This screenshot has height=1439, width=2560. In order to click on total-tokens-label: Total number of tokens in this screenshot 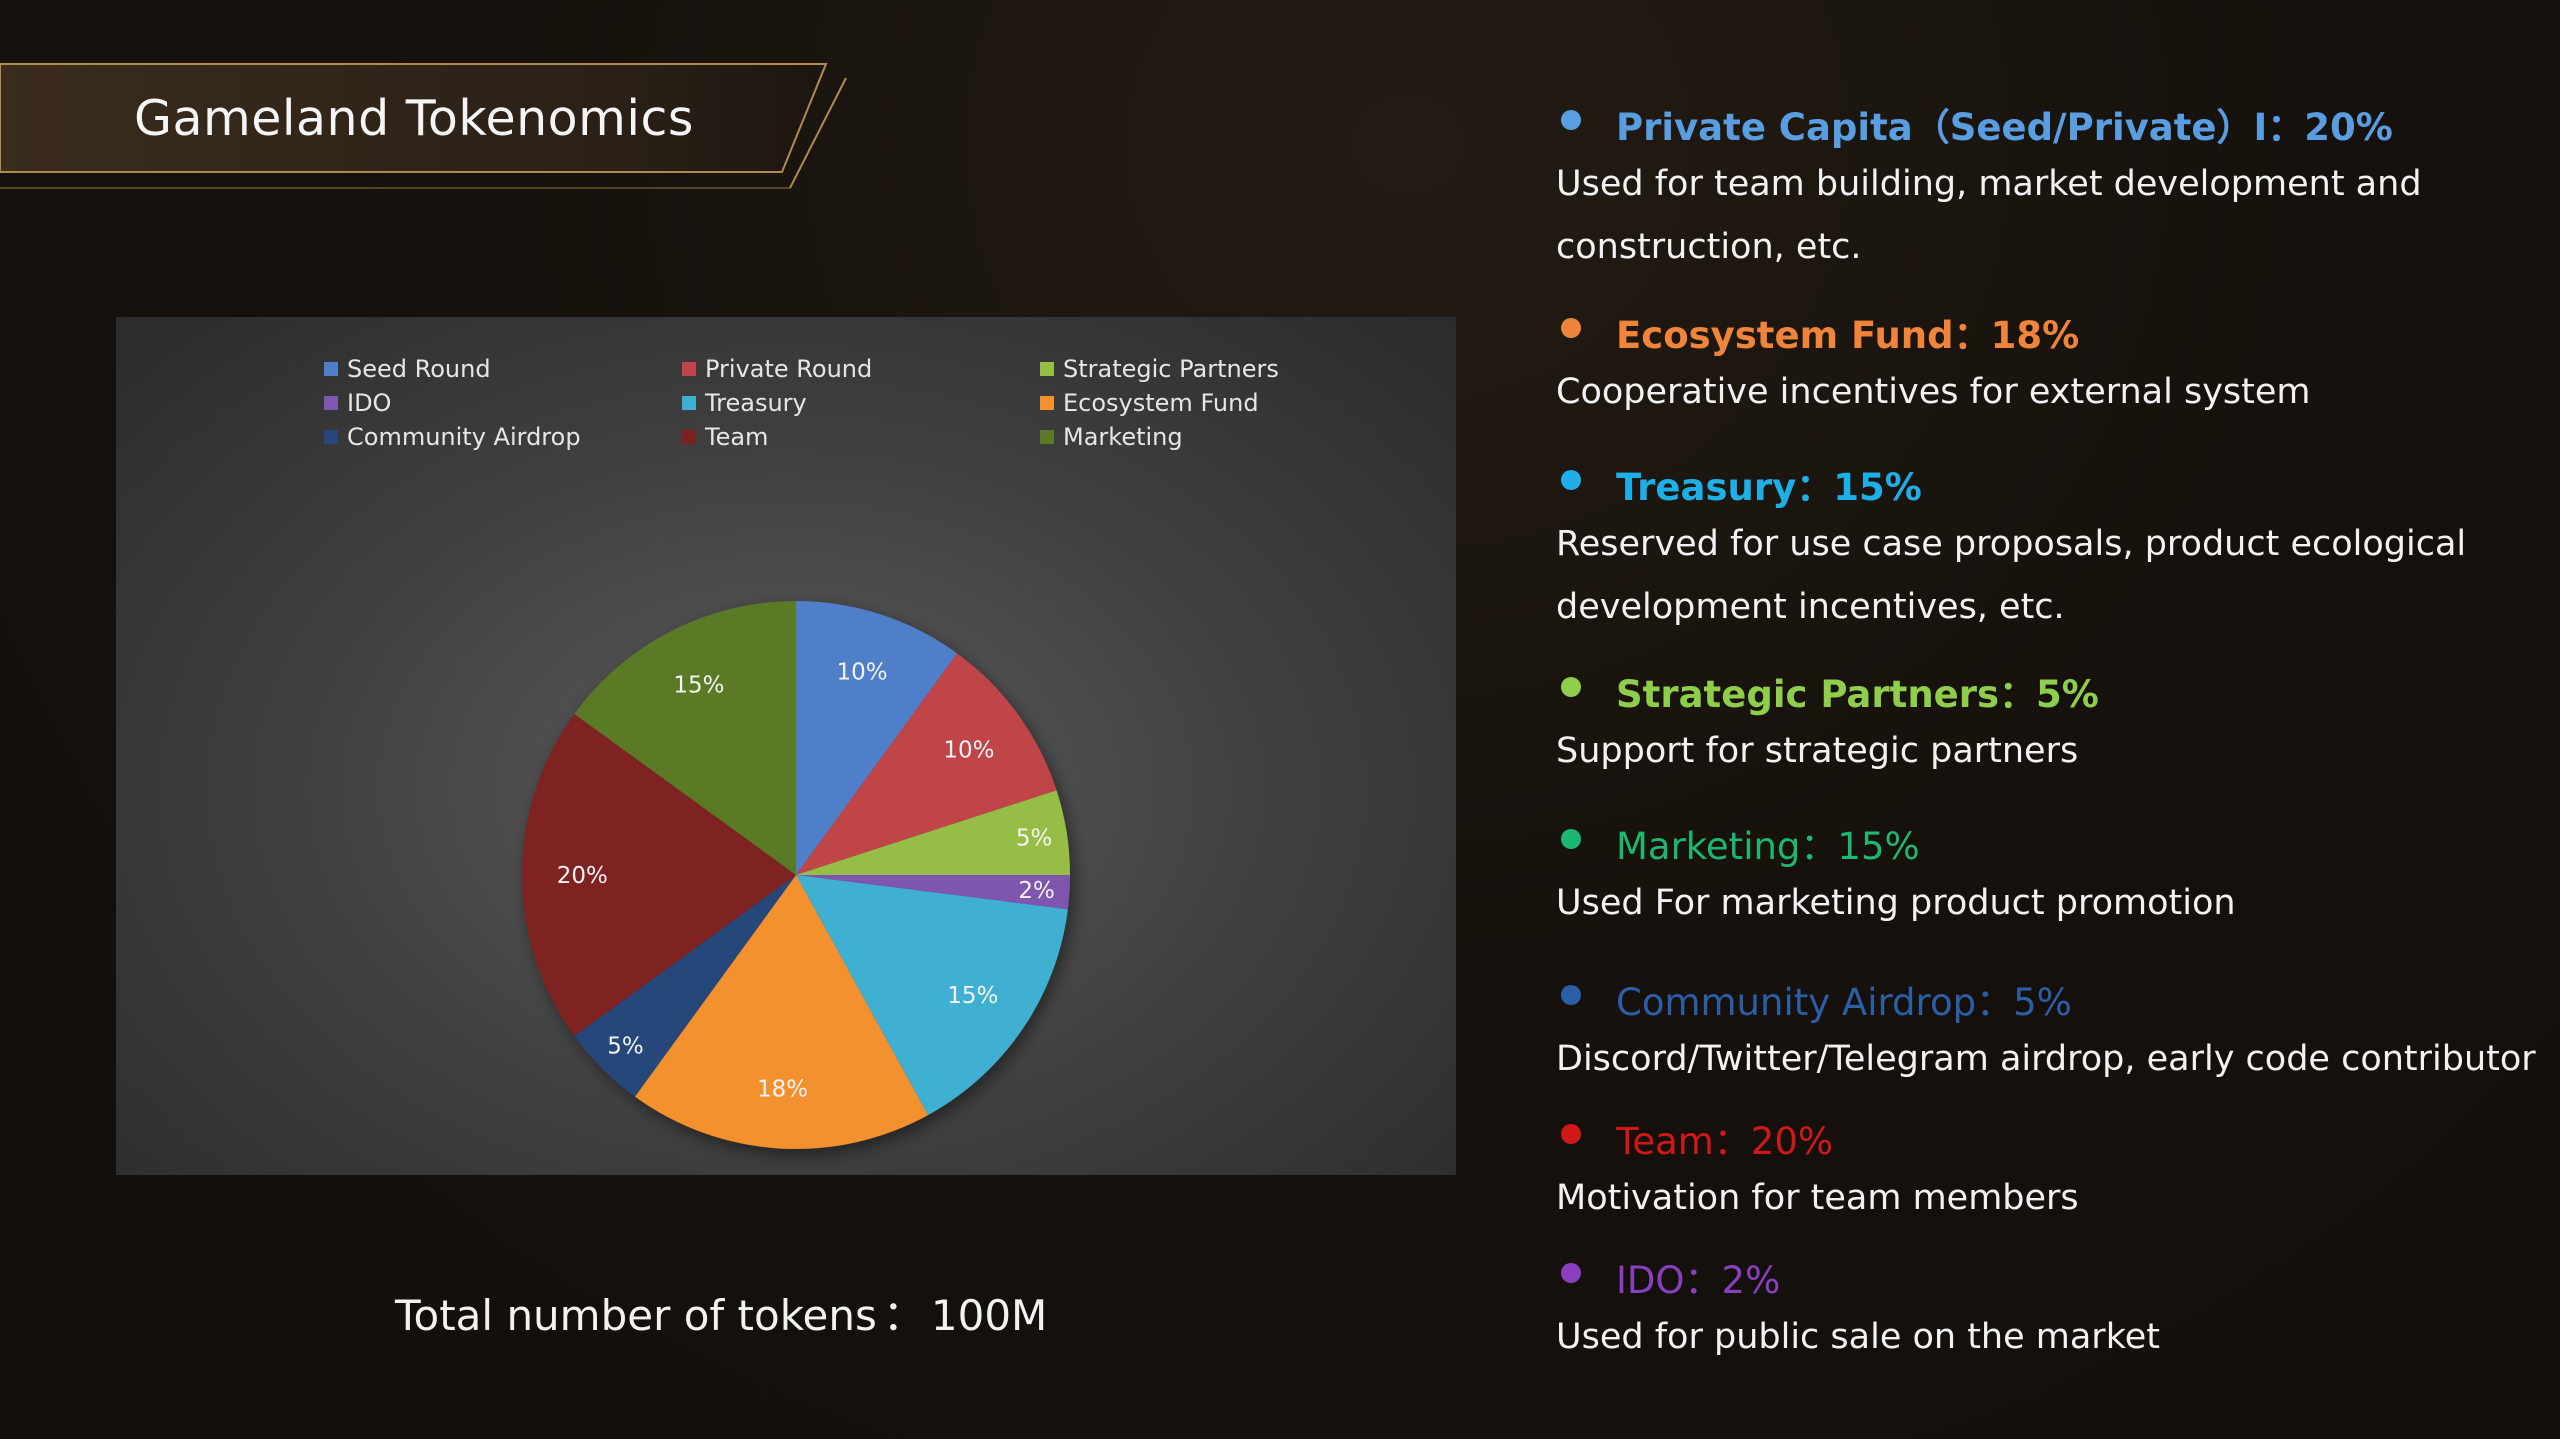, I will do `click(636, 1315)`.